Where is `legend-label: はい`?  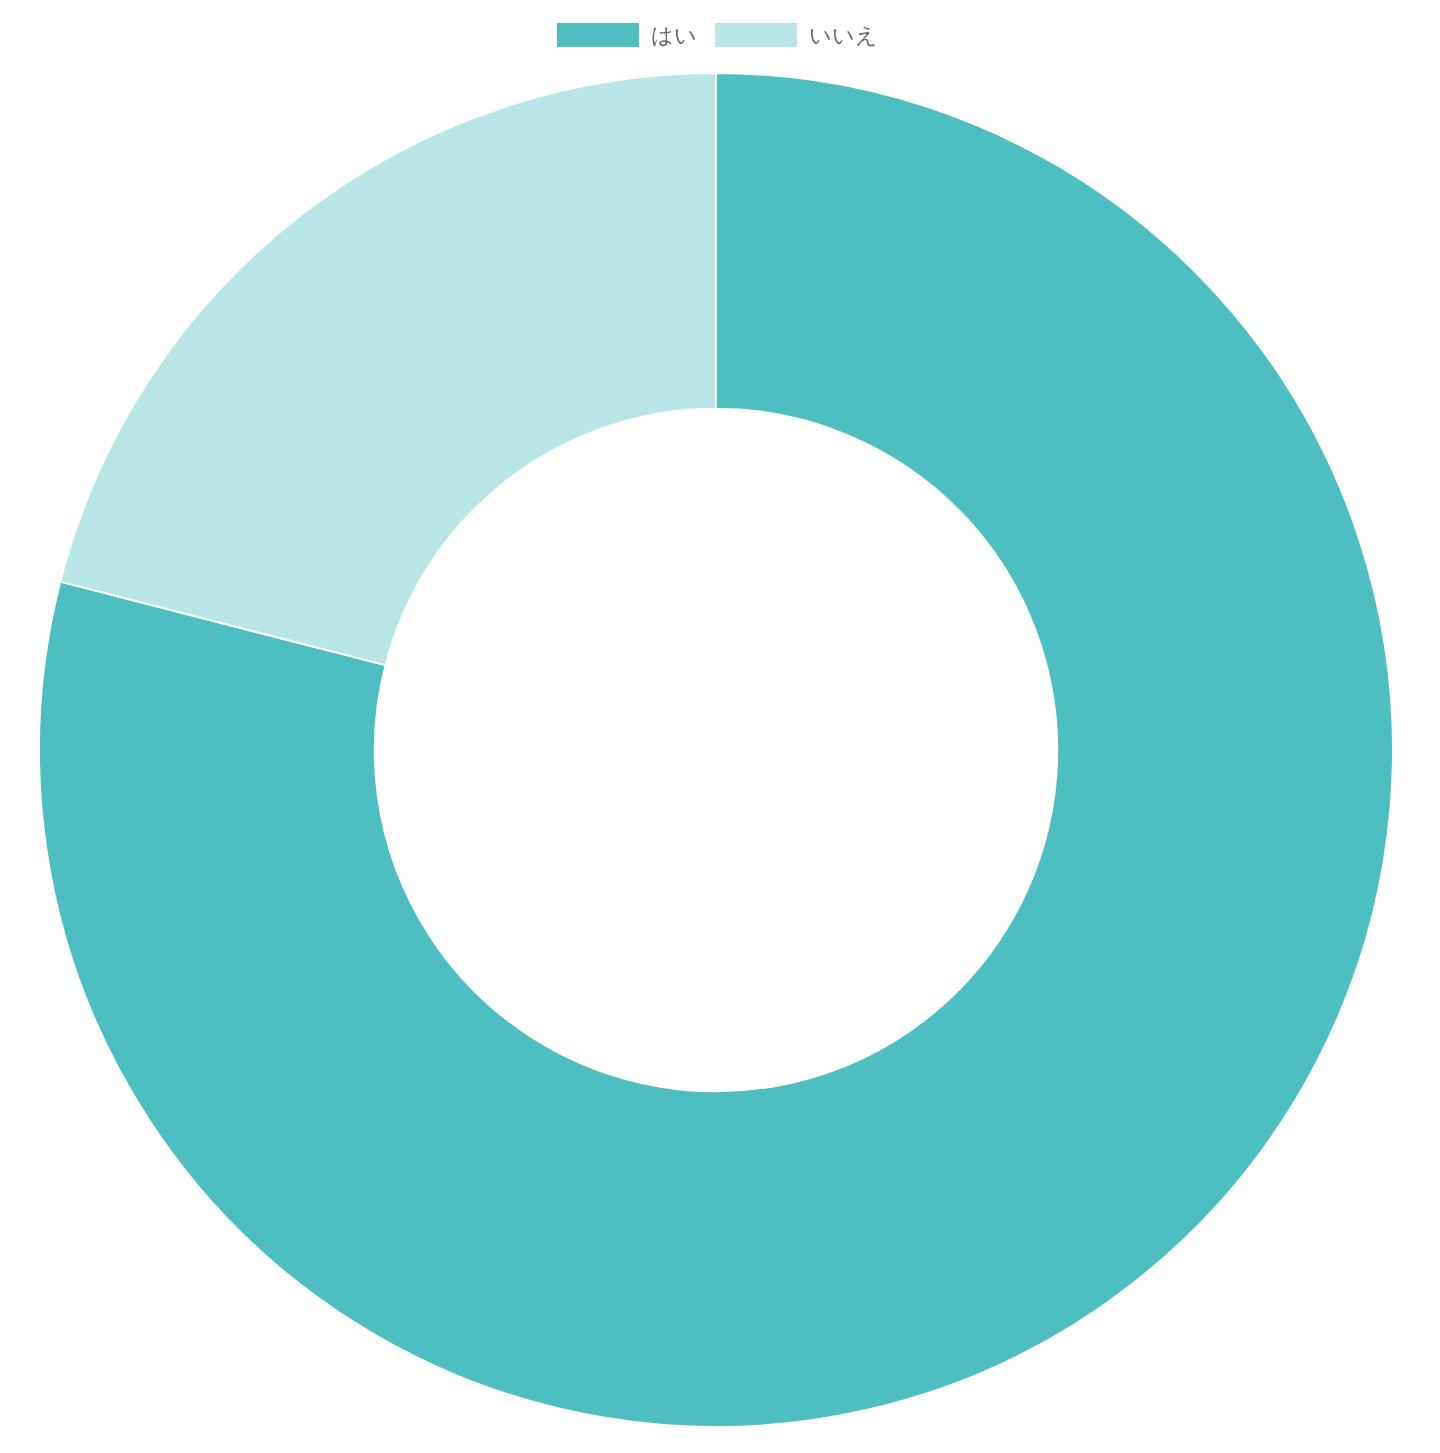
legend-label: はい is located at coordinates (674, 35).